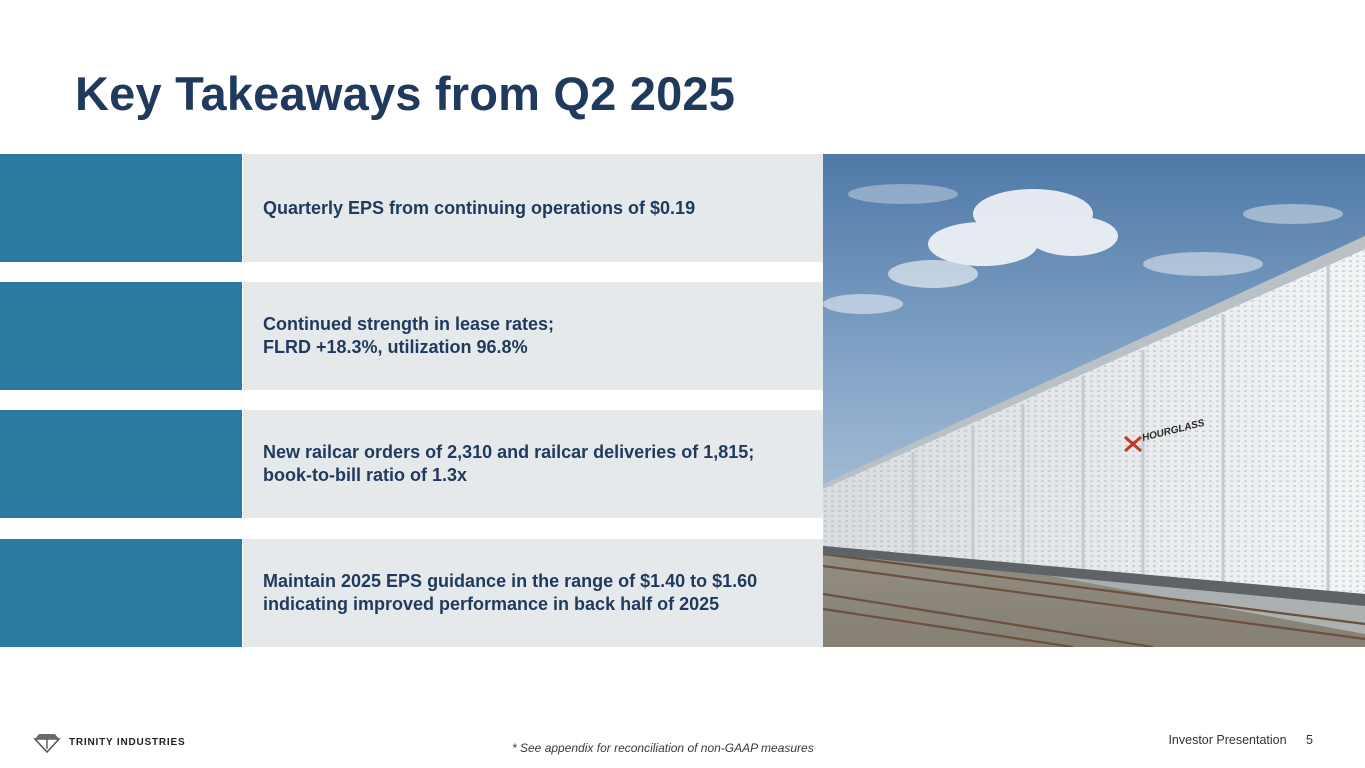  Describe the element at coordinates (1120, 429) in the screenshot. I see `railcar-posts` at that location.